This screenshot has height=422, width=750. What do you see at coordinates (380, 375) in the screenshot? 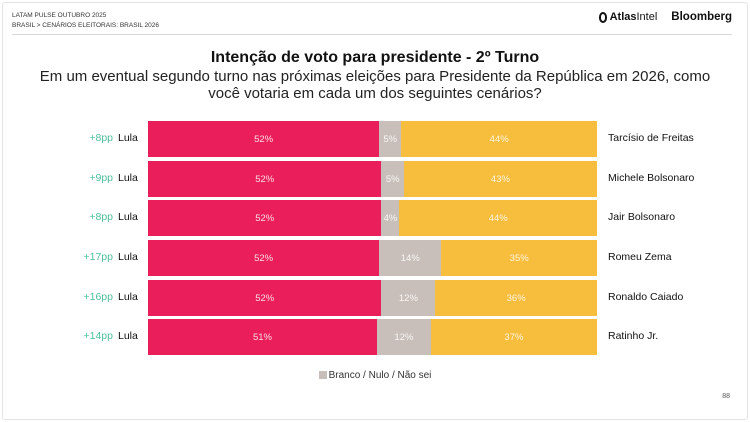
I see `legend-label: Branco / Nulo / Não sei` at bounding box center [380, 375].